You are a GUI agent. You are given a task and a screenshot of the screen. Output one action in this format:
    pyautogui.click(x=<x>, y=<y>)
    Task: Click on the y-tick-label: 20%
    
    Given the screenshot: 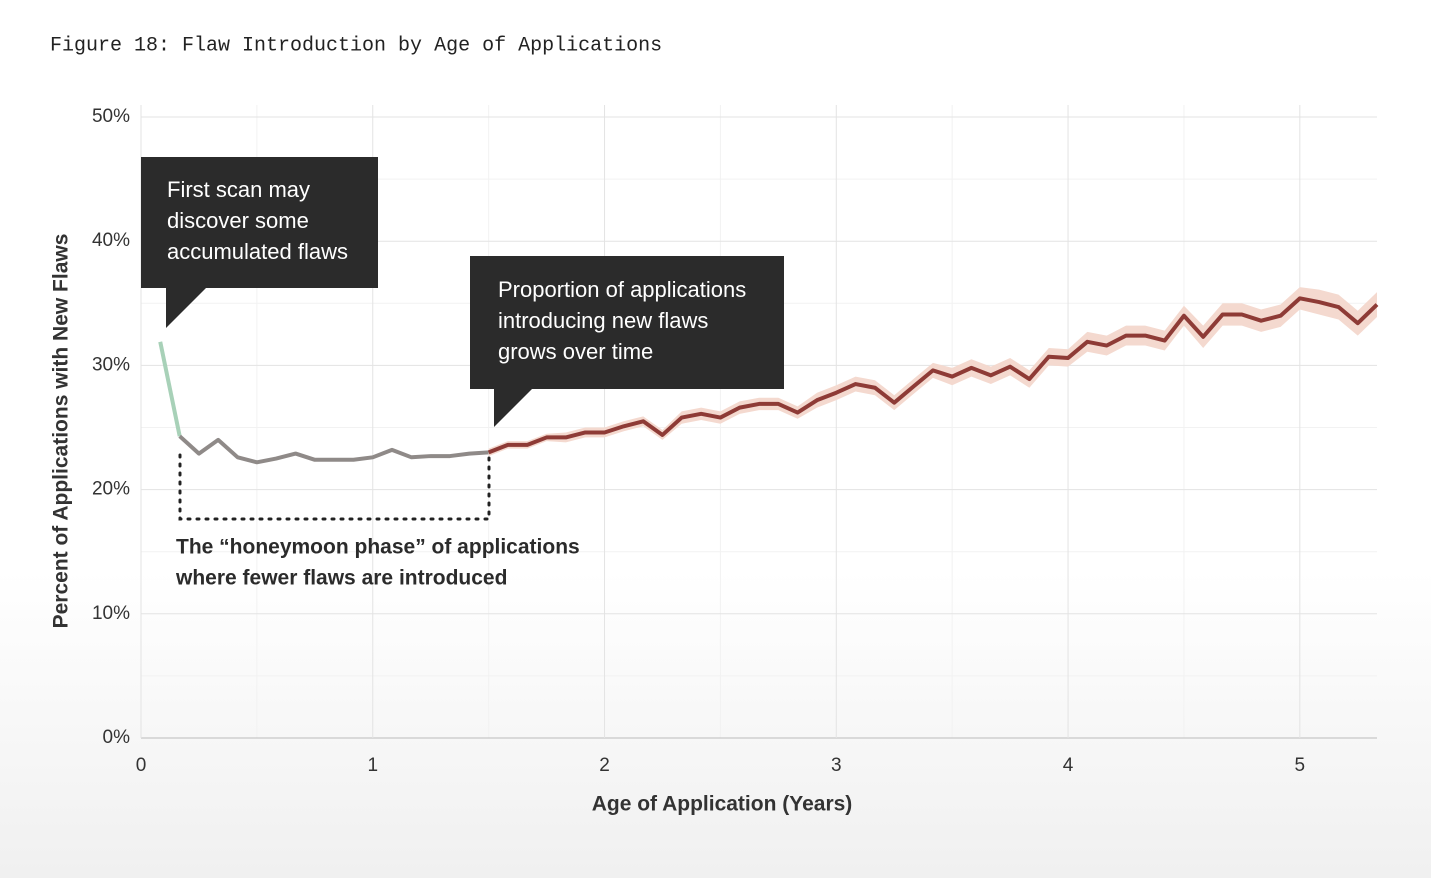 What is the action you would take?
    pyautogui.click(x=111, y=489)
    